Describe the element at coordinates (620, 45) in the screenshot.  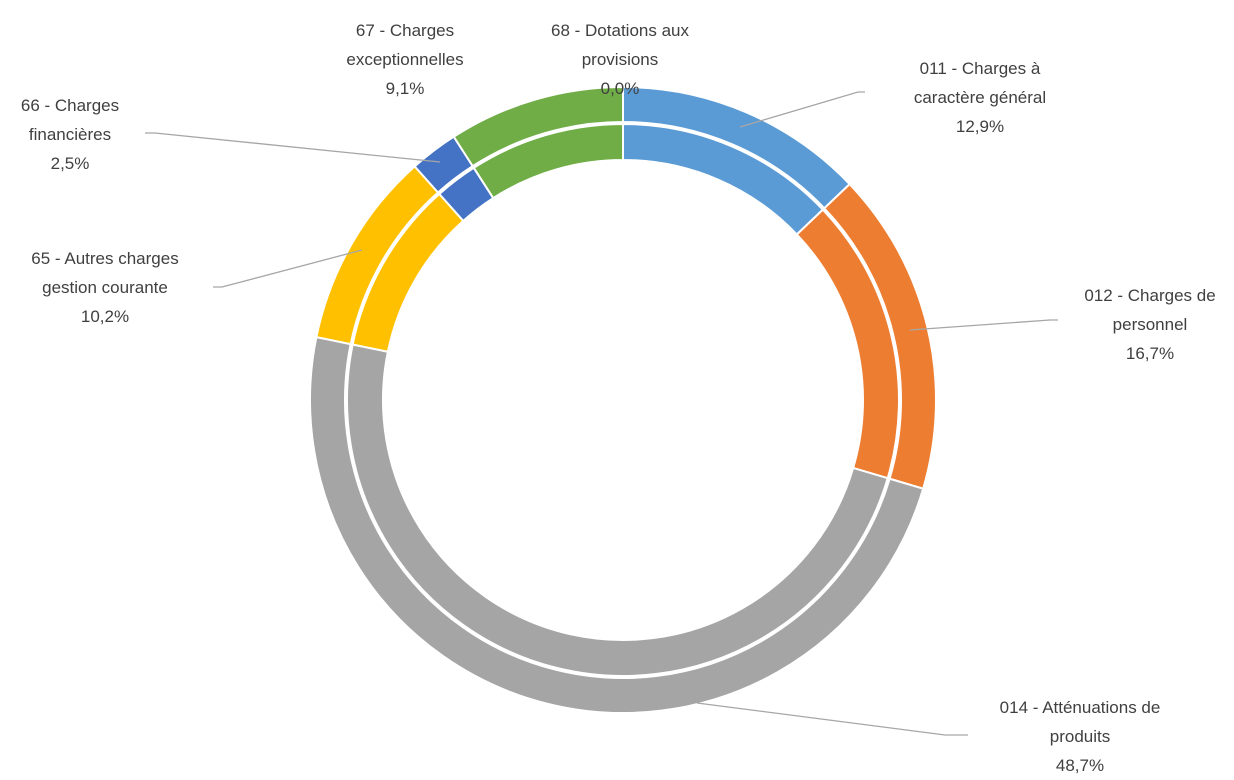
I see `category-label: 68 - Dotations aux provisions` at that location.